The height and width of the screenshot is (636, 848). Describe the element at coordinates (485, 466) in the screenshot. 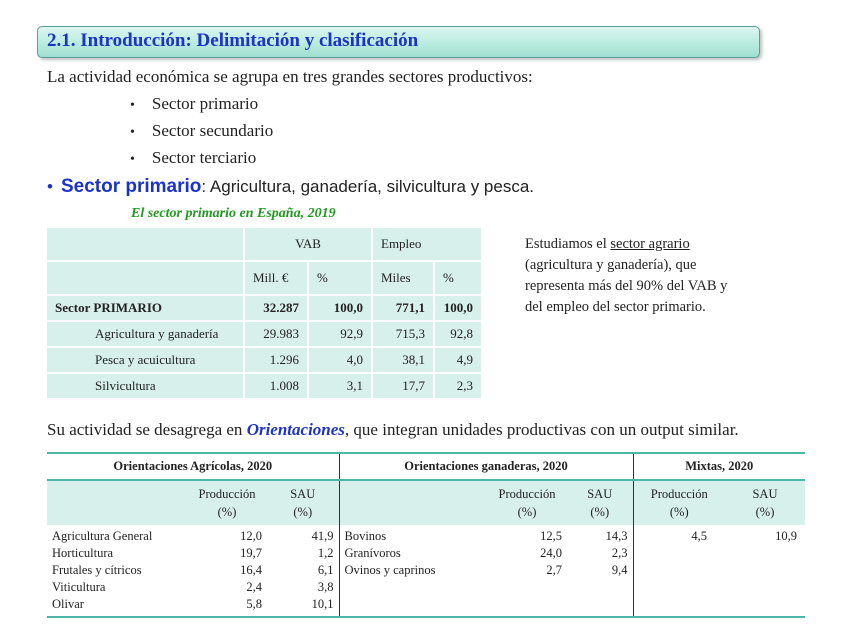

I see `group-header-ganaderas: Orientaciones ganaderas, 2020` at that location.